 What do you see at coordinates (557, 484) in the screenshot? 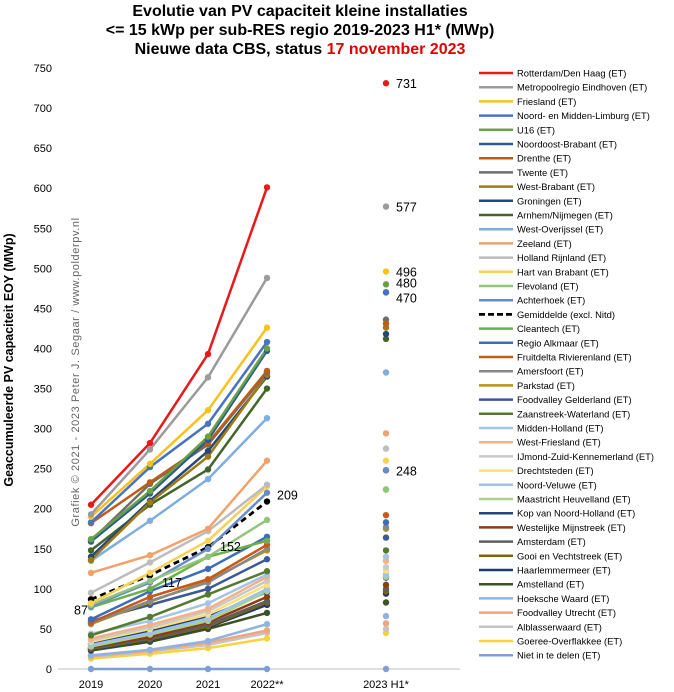
I see `legend-label: Noord-Veluwe (ET)` at bounding box center [557, 484].